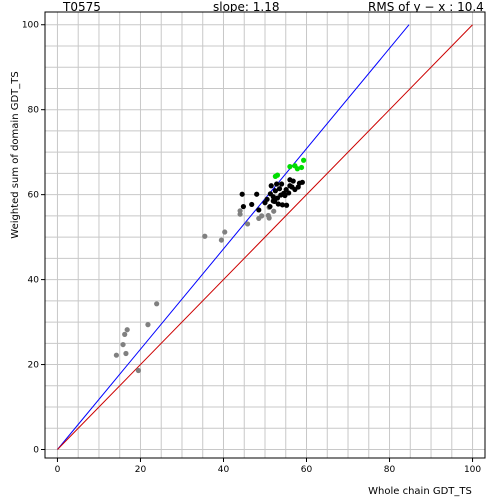 Image resolution: width=500 pixels, height=500 pixels. What do you see at coordinates (34, 111) in the screenshot?
I see `y-tick-label: 80` at bounding box center [34, 111].